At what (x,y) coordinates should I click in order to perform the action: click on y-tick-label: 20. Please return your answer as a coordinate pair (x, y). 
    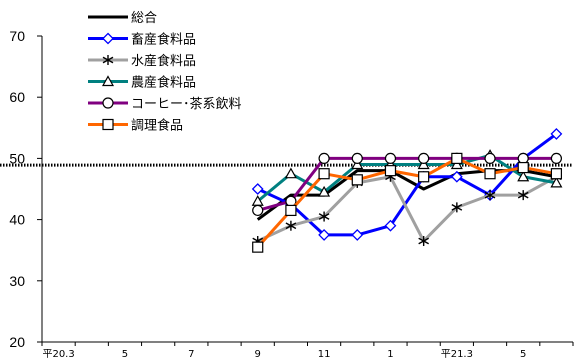
    Looking at the image, I should click on (17, 342).